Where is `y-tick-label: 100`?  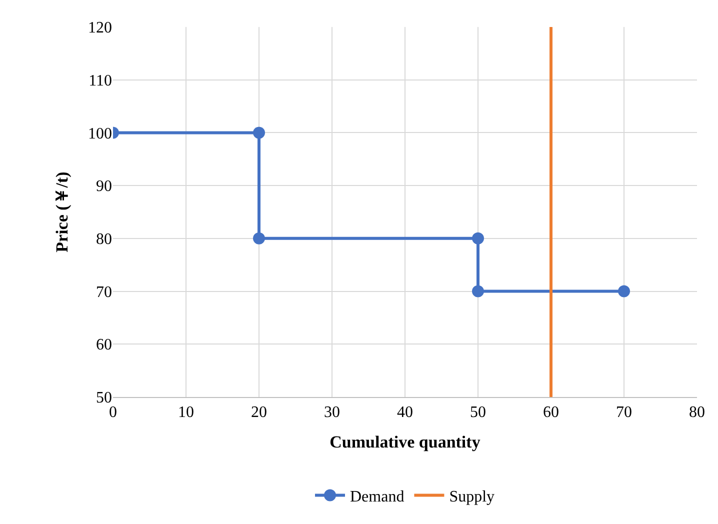
y-tick-label: 100 is located at coordinates (100, 133).